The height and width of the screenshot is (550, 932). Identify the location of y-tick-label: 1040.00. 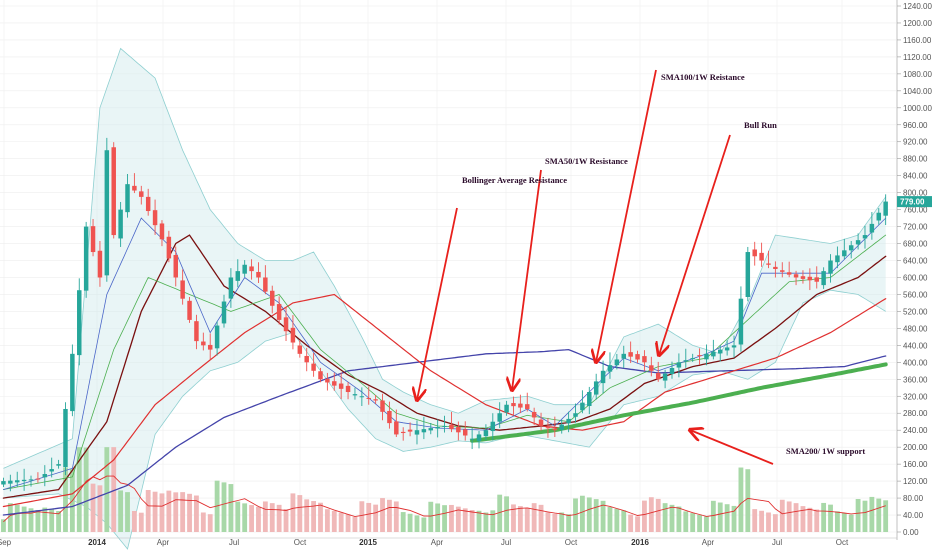
(917, 91).